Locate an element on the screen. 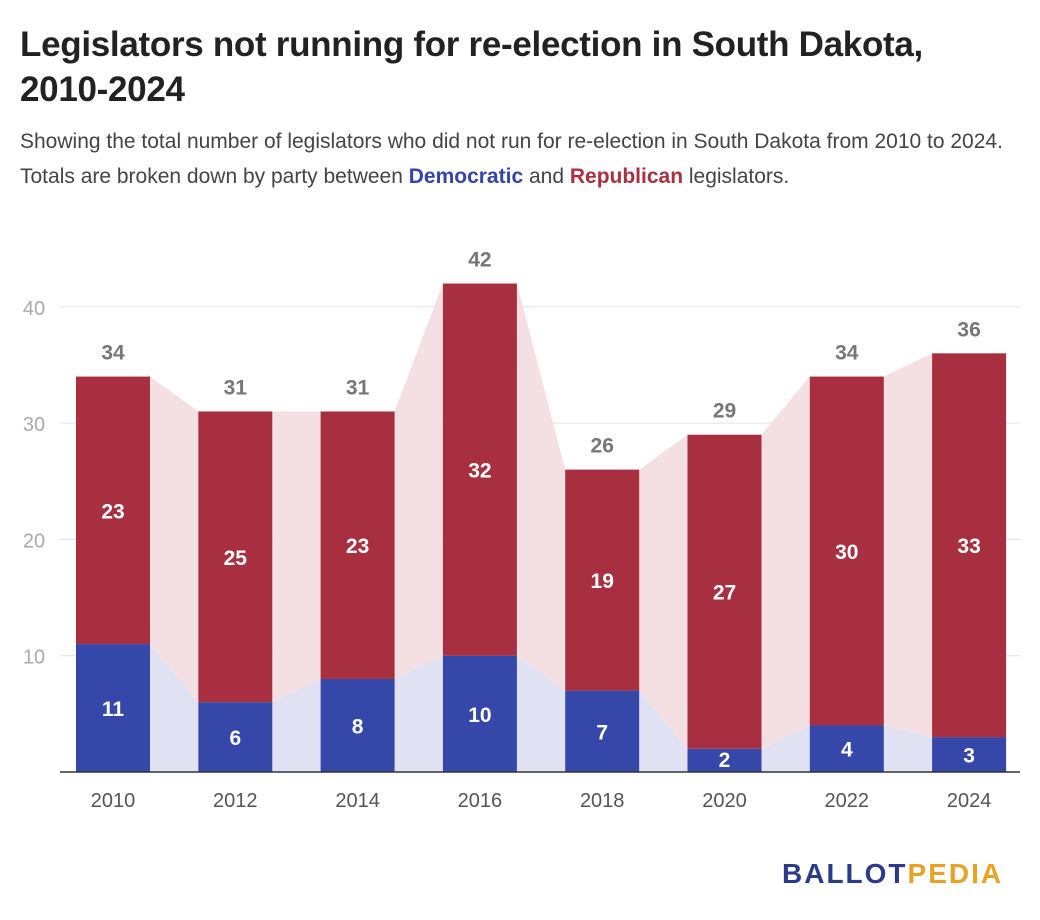 The height and width of the screenshot is (920, 1040). x-tick-label-2010: 2010 is located at coordinates (113, 801).